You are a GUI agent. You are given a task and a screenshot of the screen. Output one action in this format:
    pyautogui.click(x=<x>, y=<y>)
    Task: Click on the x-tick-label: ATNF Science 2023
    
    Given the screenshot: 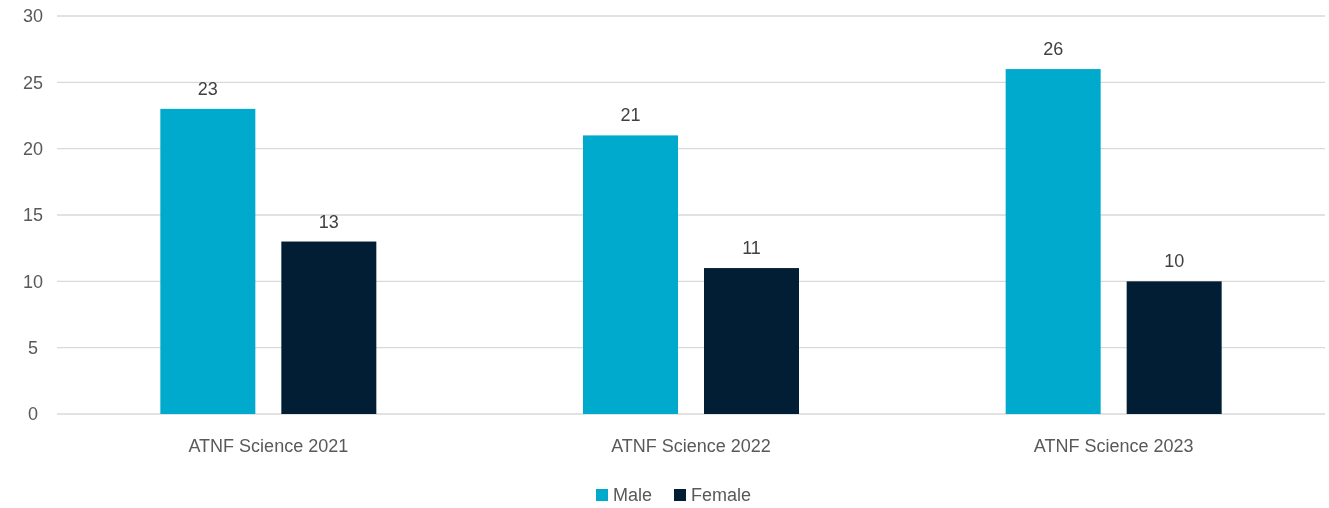 What is the action you would take?
    pyautogui.click(x=1113, y=446)
    